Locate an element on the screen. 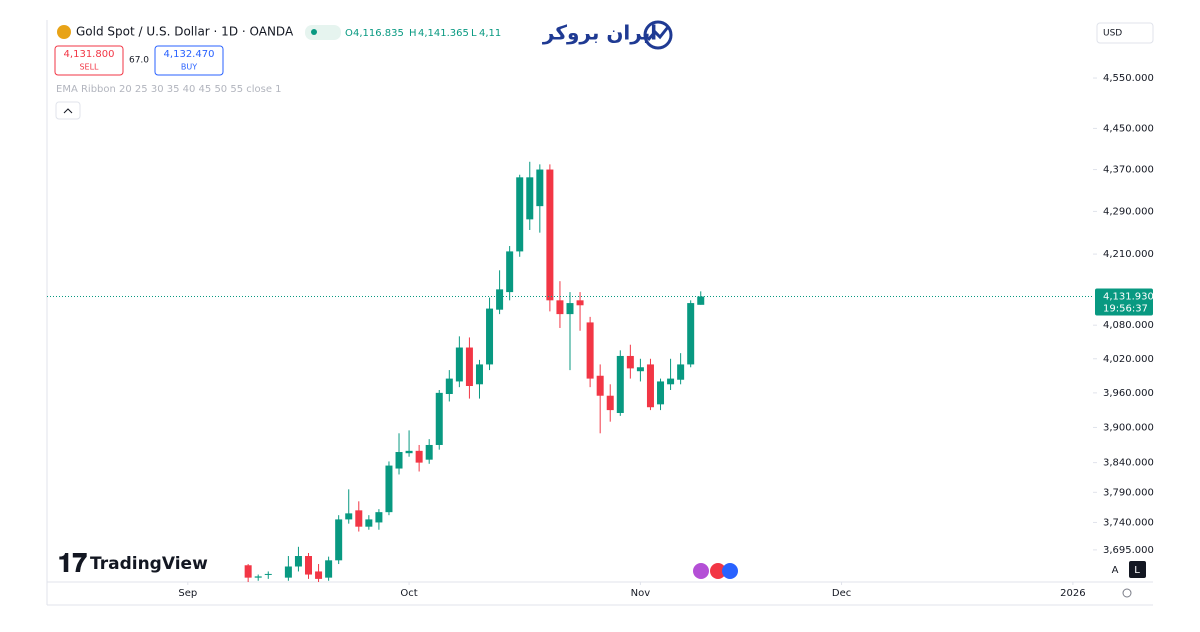 The height and width of the screenshot is (632, 1200). collapse-button is located at coordinates (68, 110).